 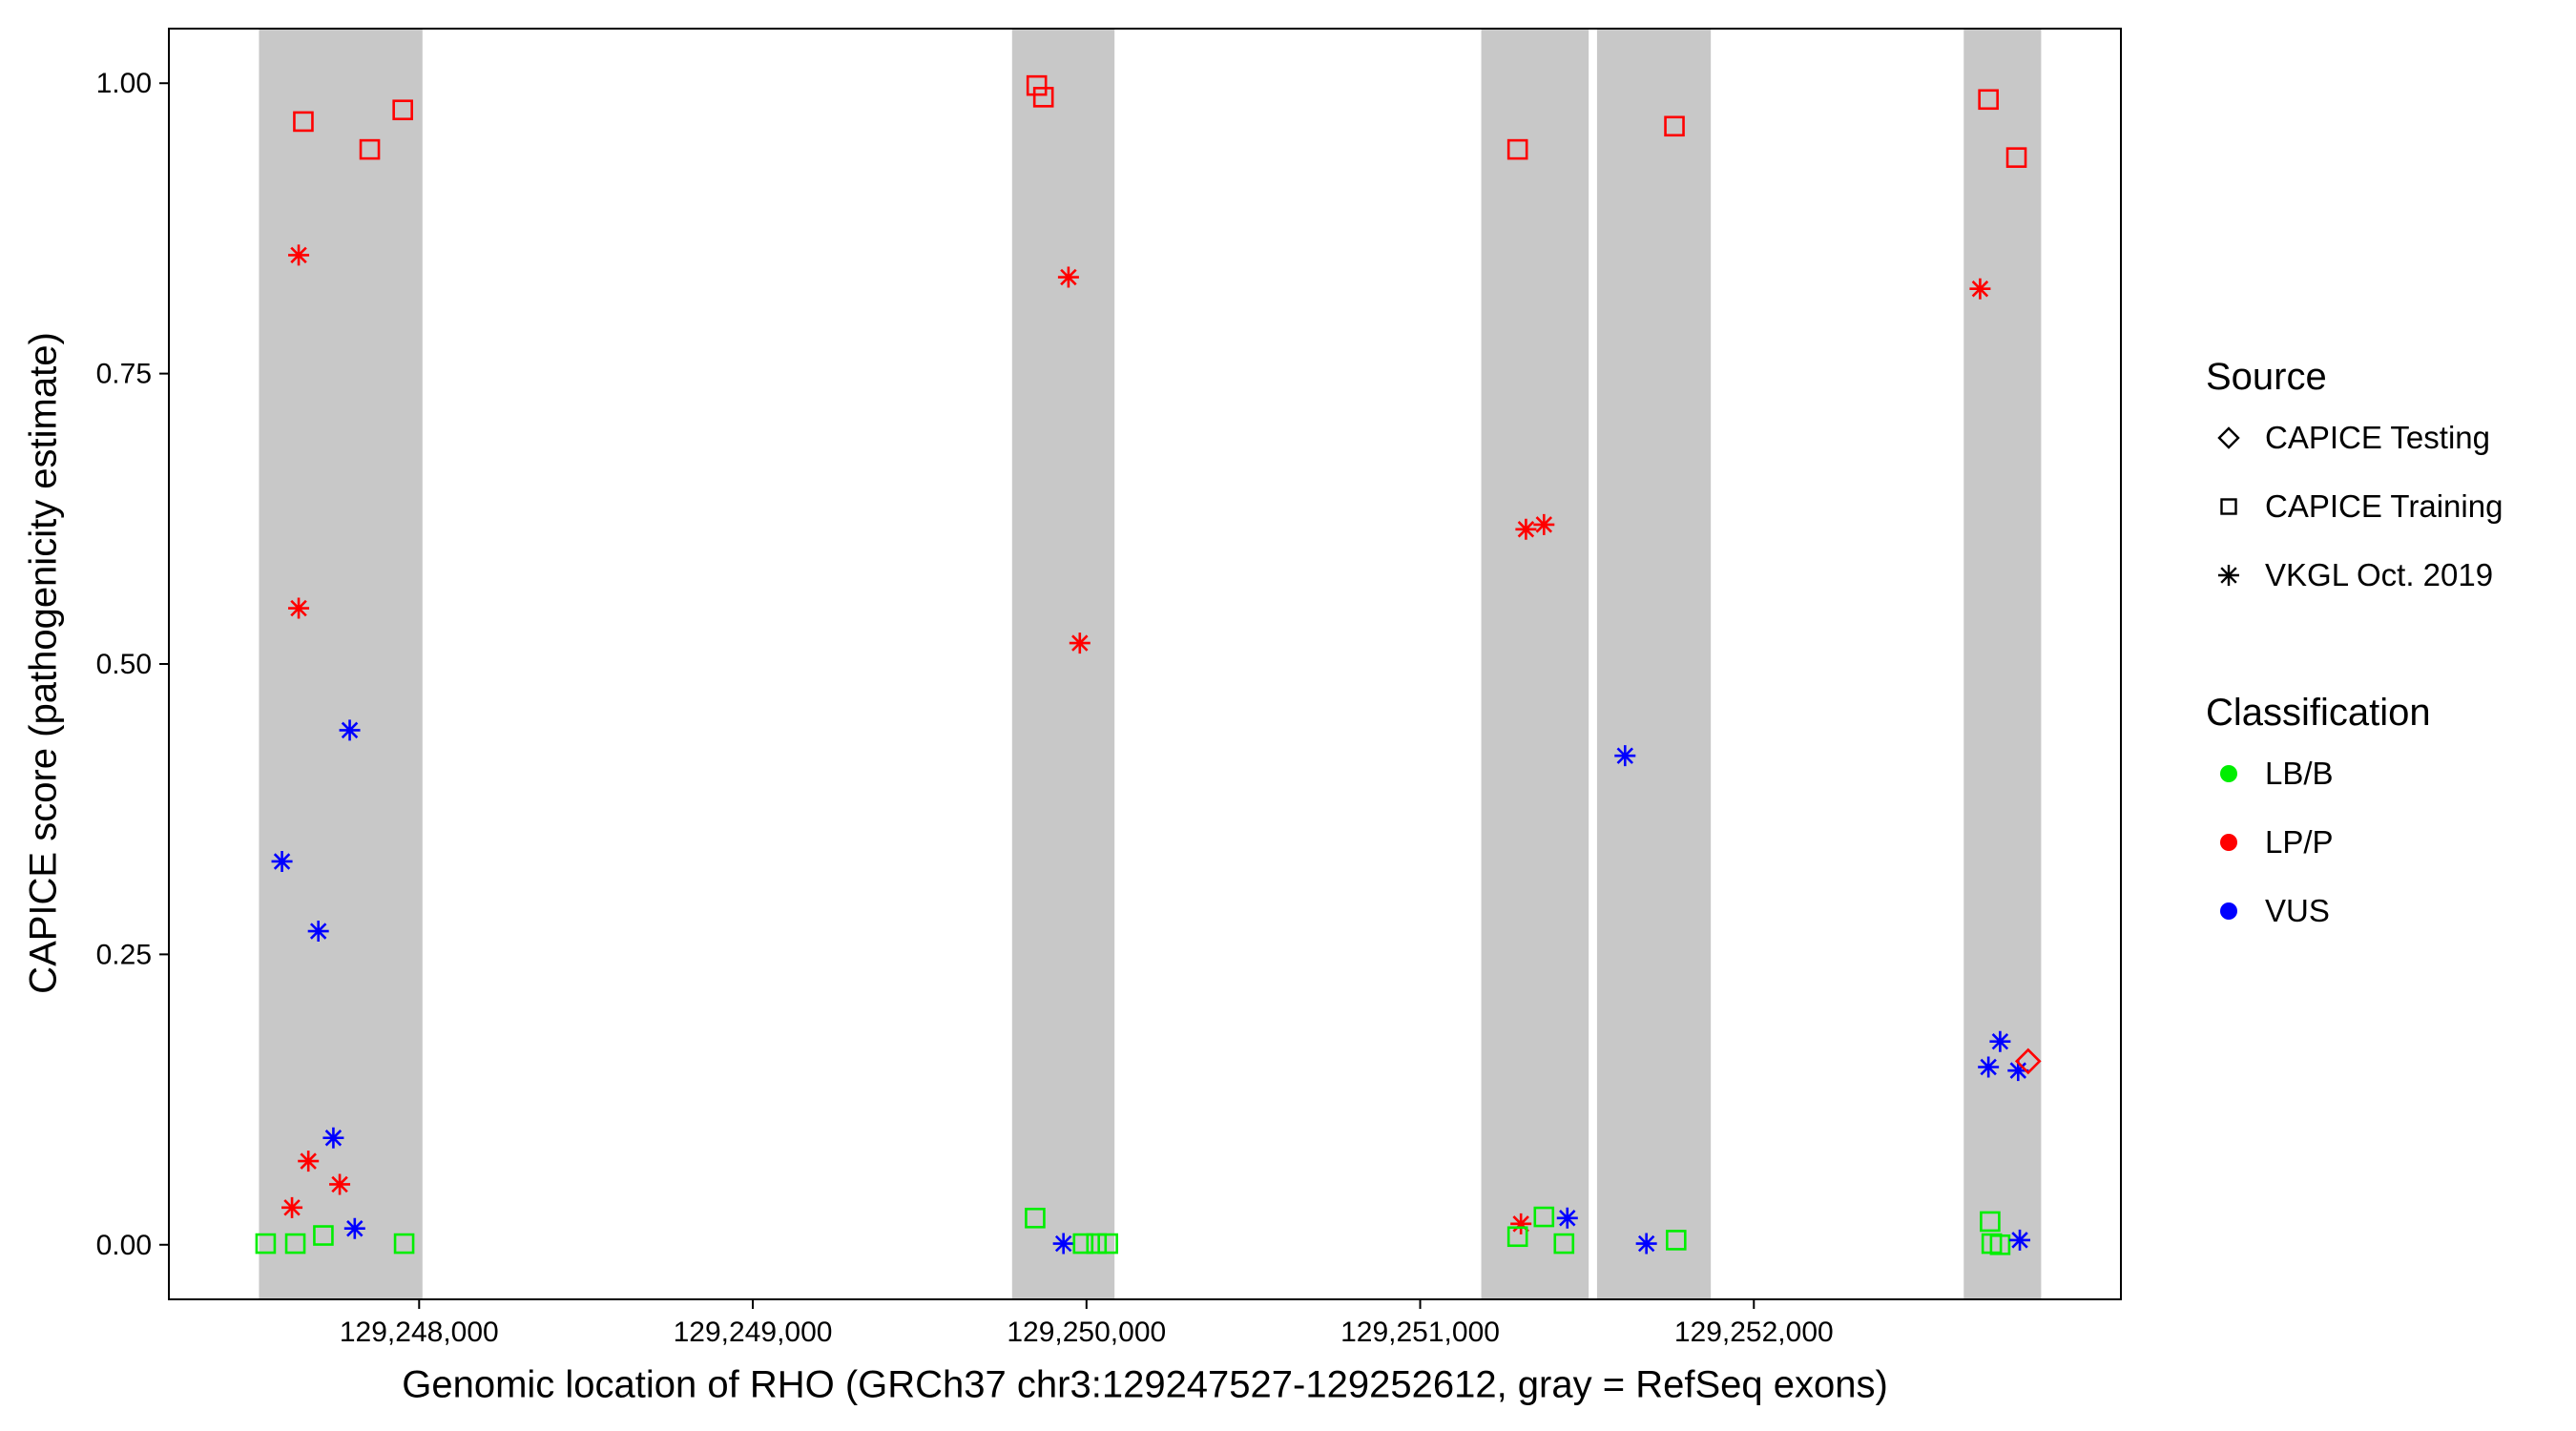 I want to click on x-tick-label: 129,252,000, so click(x=1754, y=1332).